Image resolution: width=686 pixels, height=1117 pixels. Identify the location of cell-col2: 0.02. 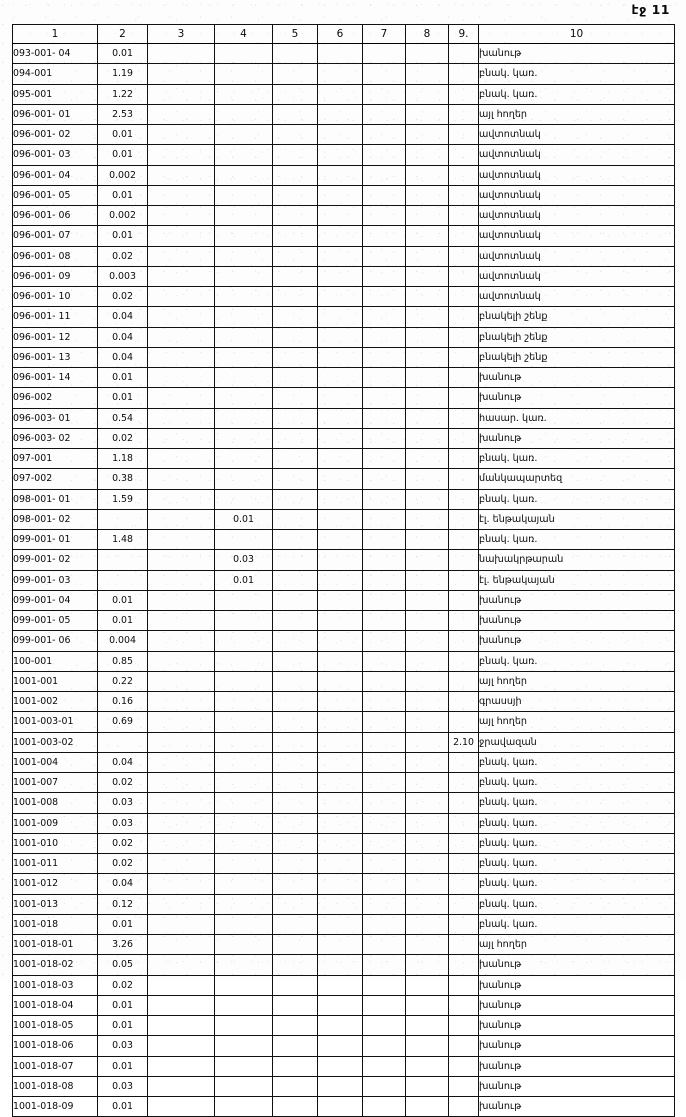
(122, 296).